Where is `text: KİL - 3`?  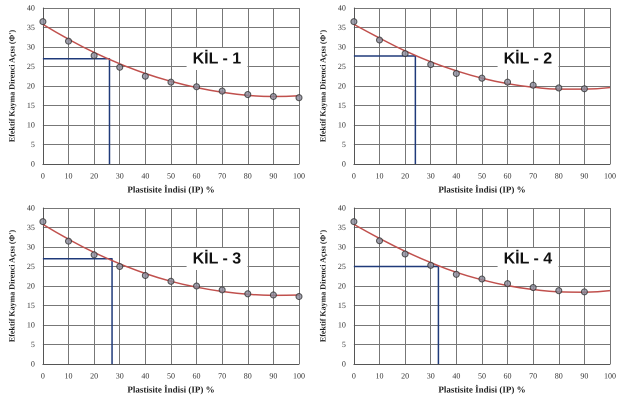
text: KİL - 3 is located at coordinates (217, 259).